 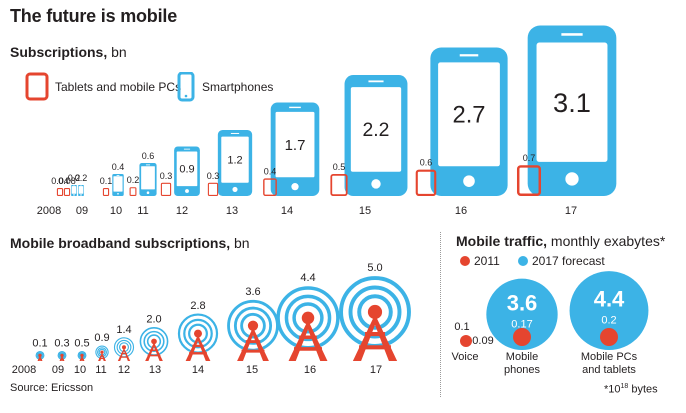 What do you see at coordinates (39, 344) in the screenshot?
I see `broadband-value-label: 0.1` at bounding box center [39, 344].